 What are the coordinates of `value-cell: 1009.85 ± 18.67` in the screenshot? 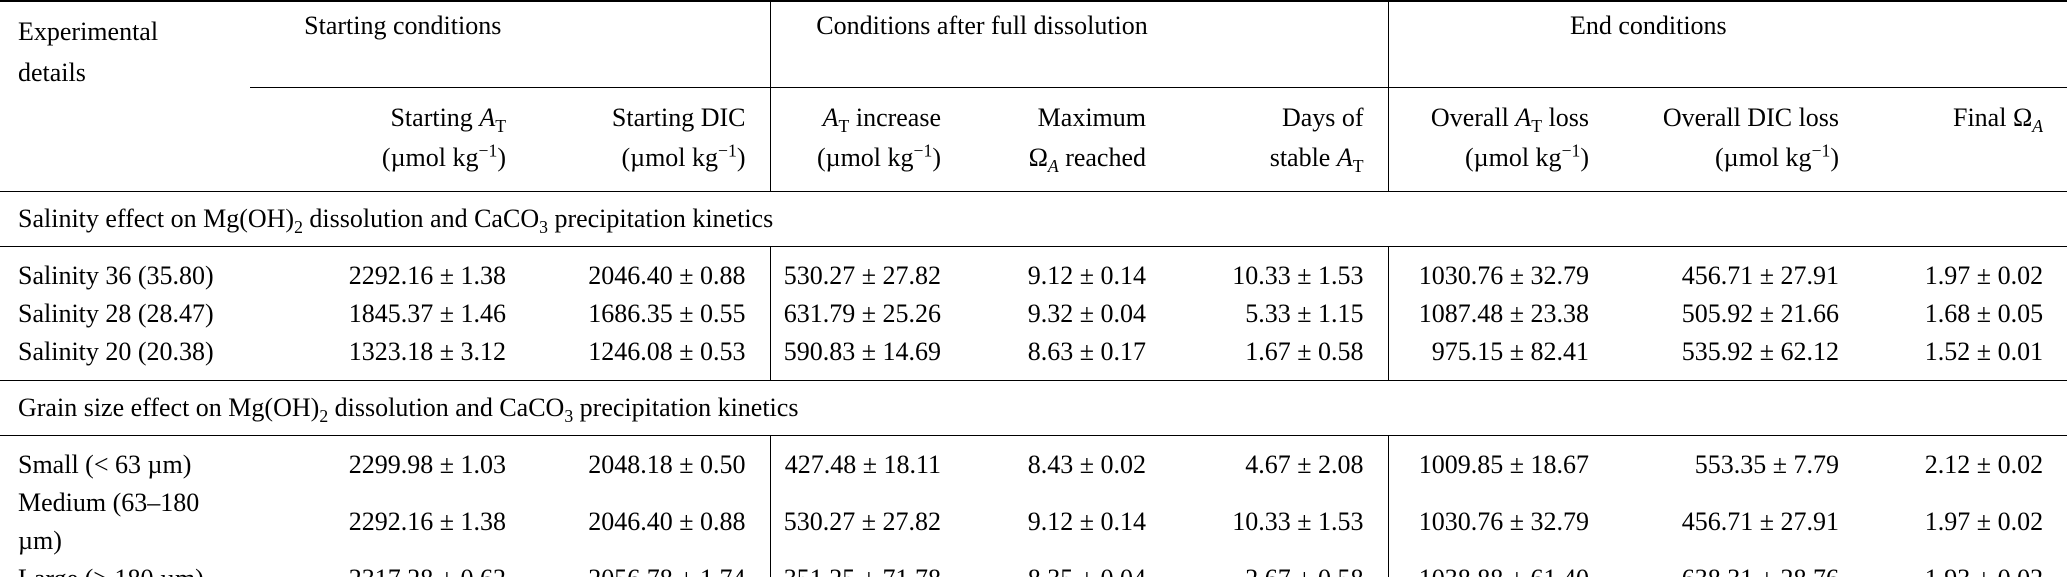 It's located at (1500, 459).